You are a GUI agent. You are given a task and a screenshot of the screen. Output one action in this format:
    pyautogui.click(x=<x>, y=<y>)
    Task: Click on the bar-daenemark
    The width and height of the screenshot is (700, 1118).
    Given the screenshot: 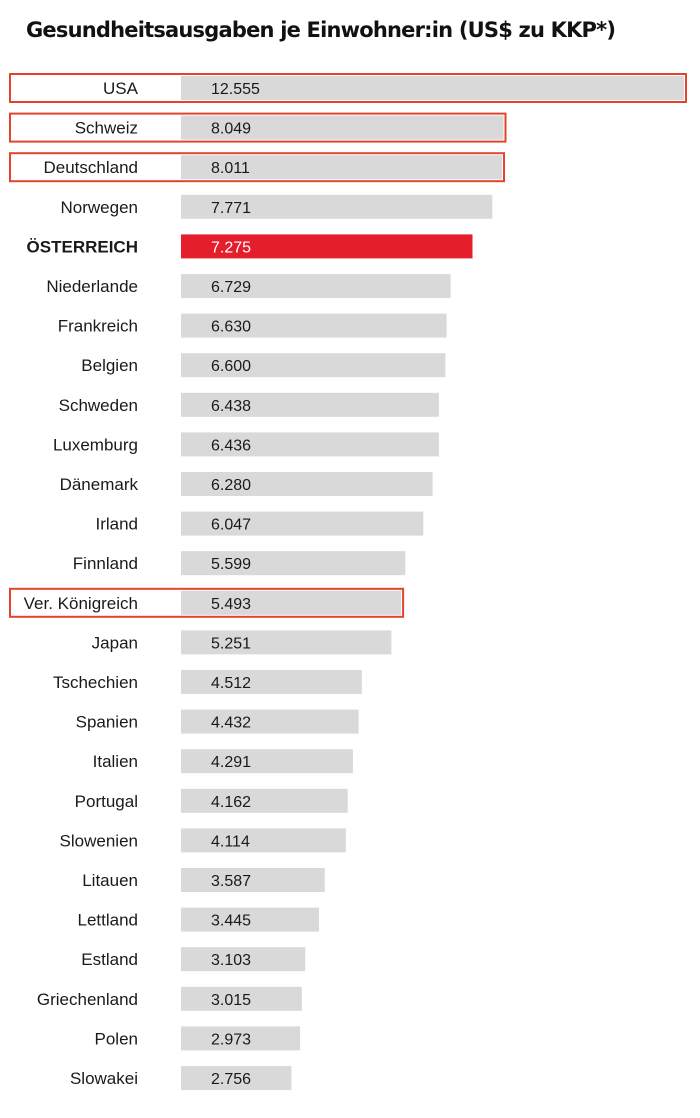 What is the action you would take?
    pyautogui.click(x=307, y=484)
    